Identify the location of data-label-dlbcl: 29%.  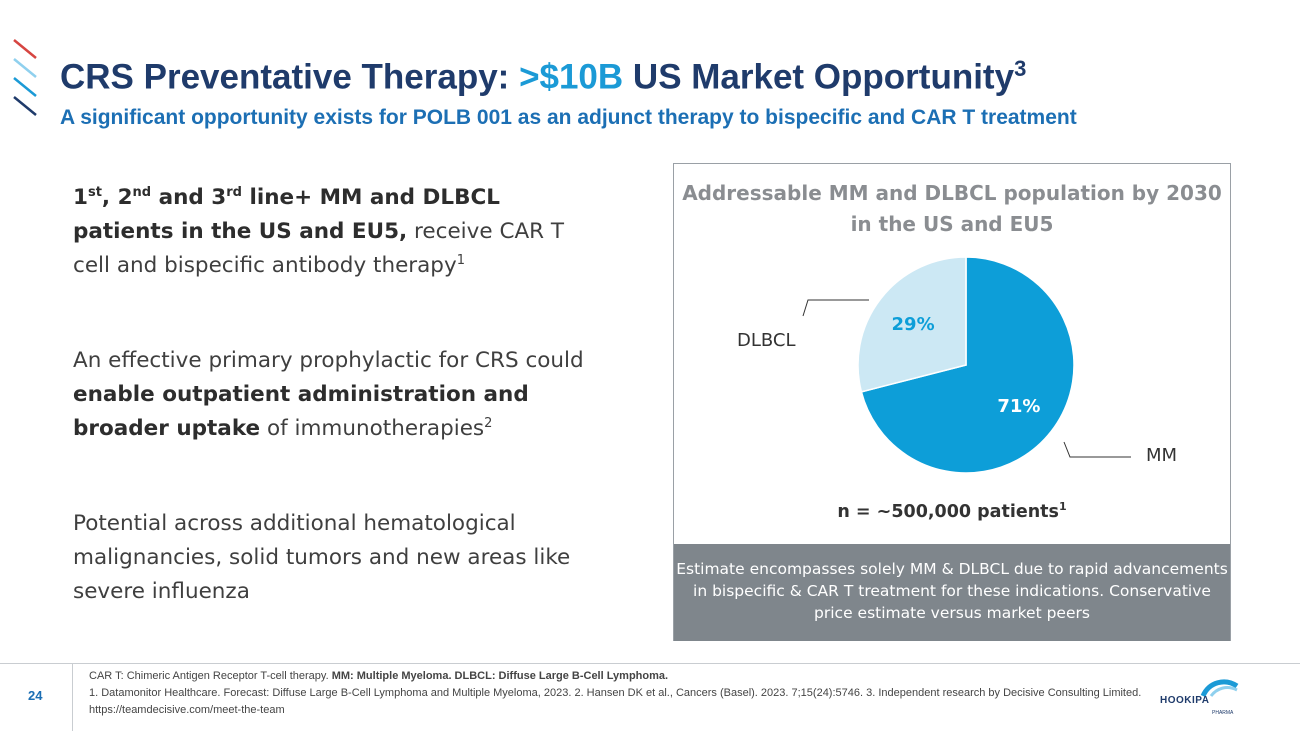
(913, 324).